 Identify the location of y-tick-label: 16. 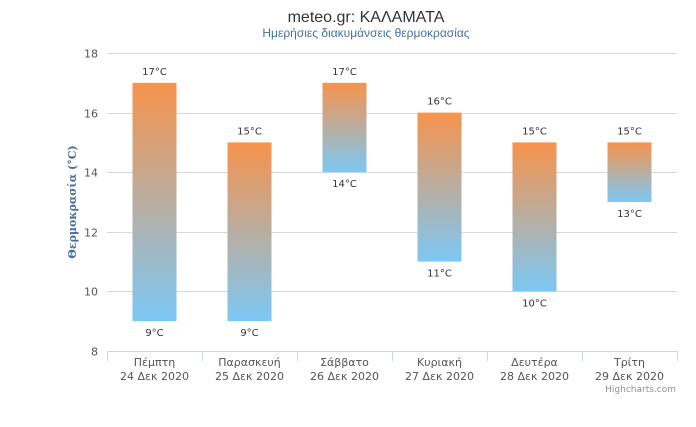
(91, 114).